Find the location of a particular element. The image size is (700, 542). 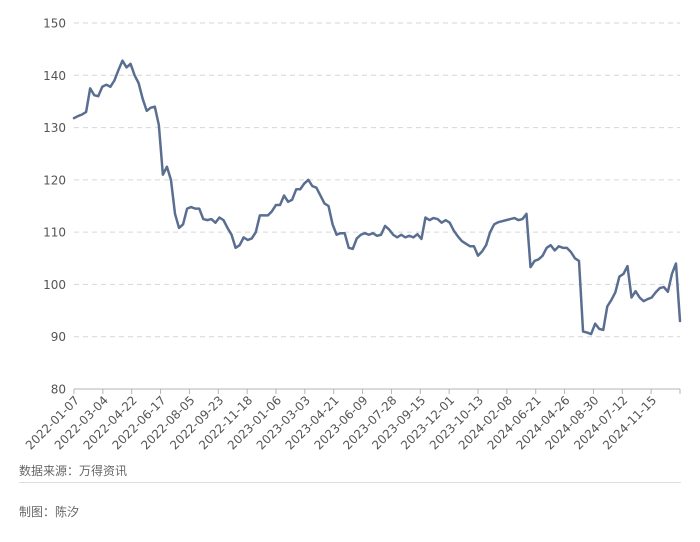

y-tick-label: 130 is located at coordinates (54, 128).